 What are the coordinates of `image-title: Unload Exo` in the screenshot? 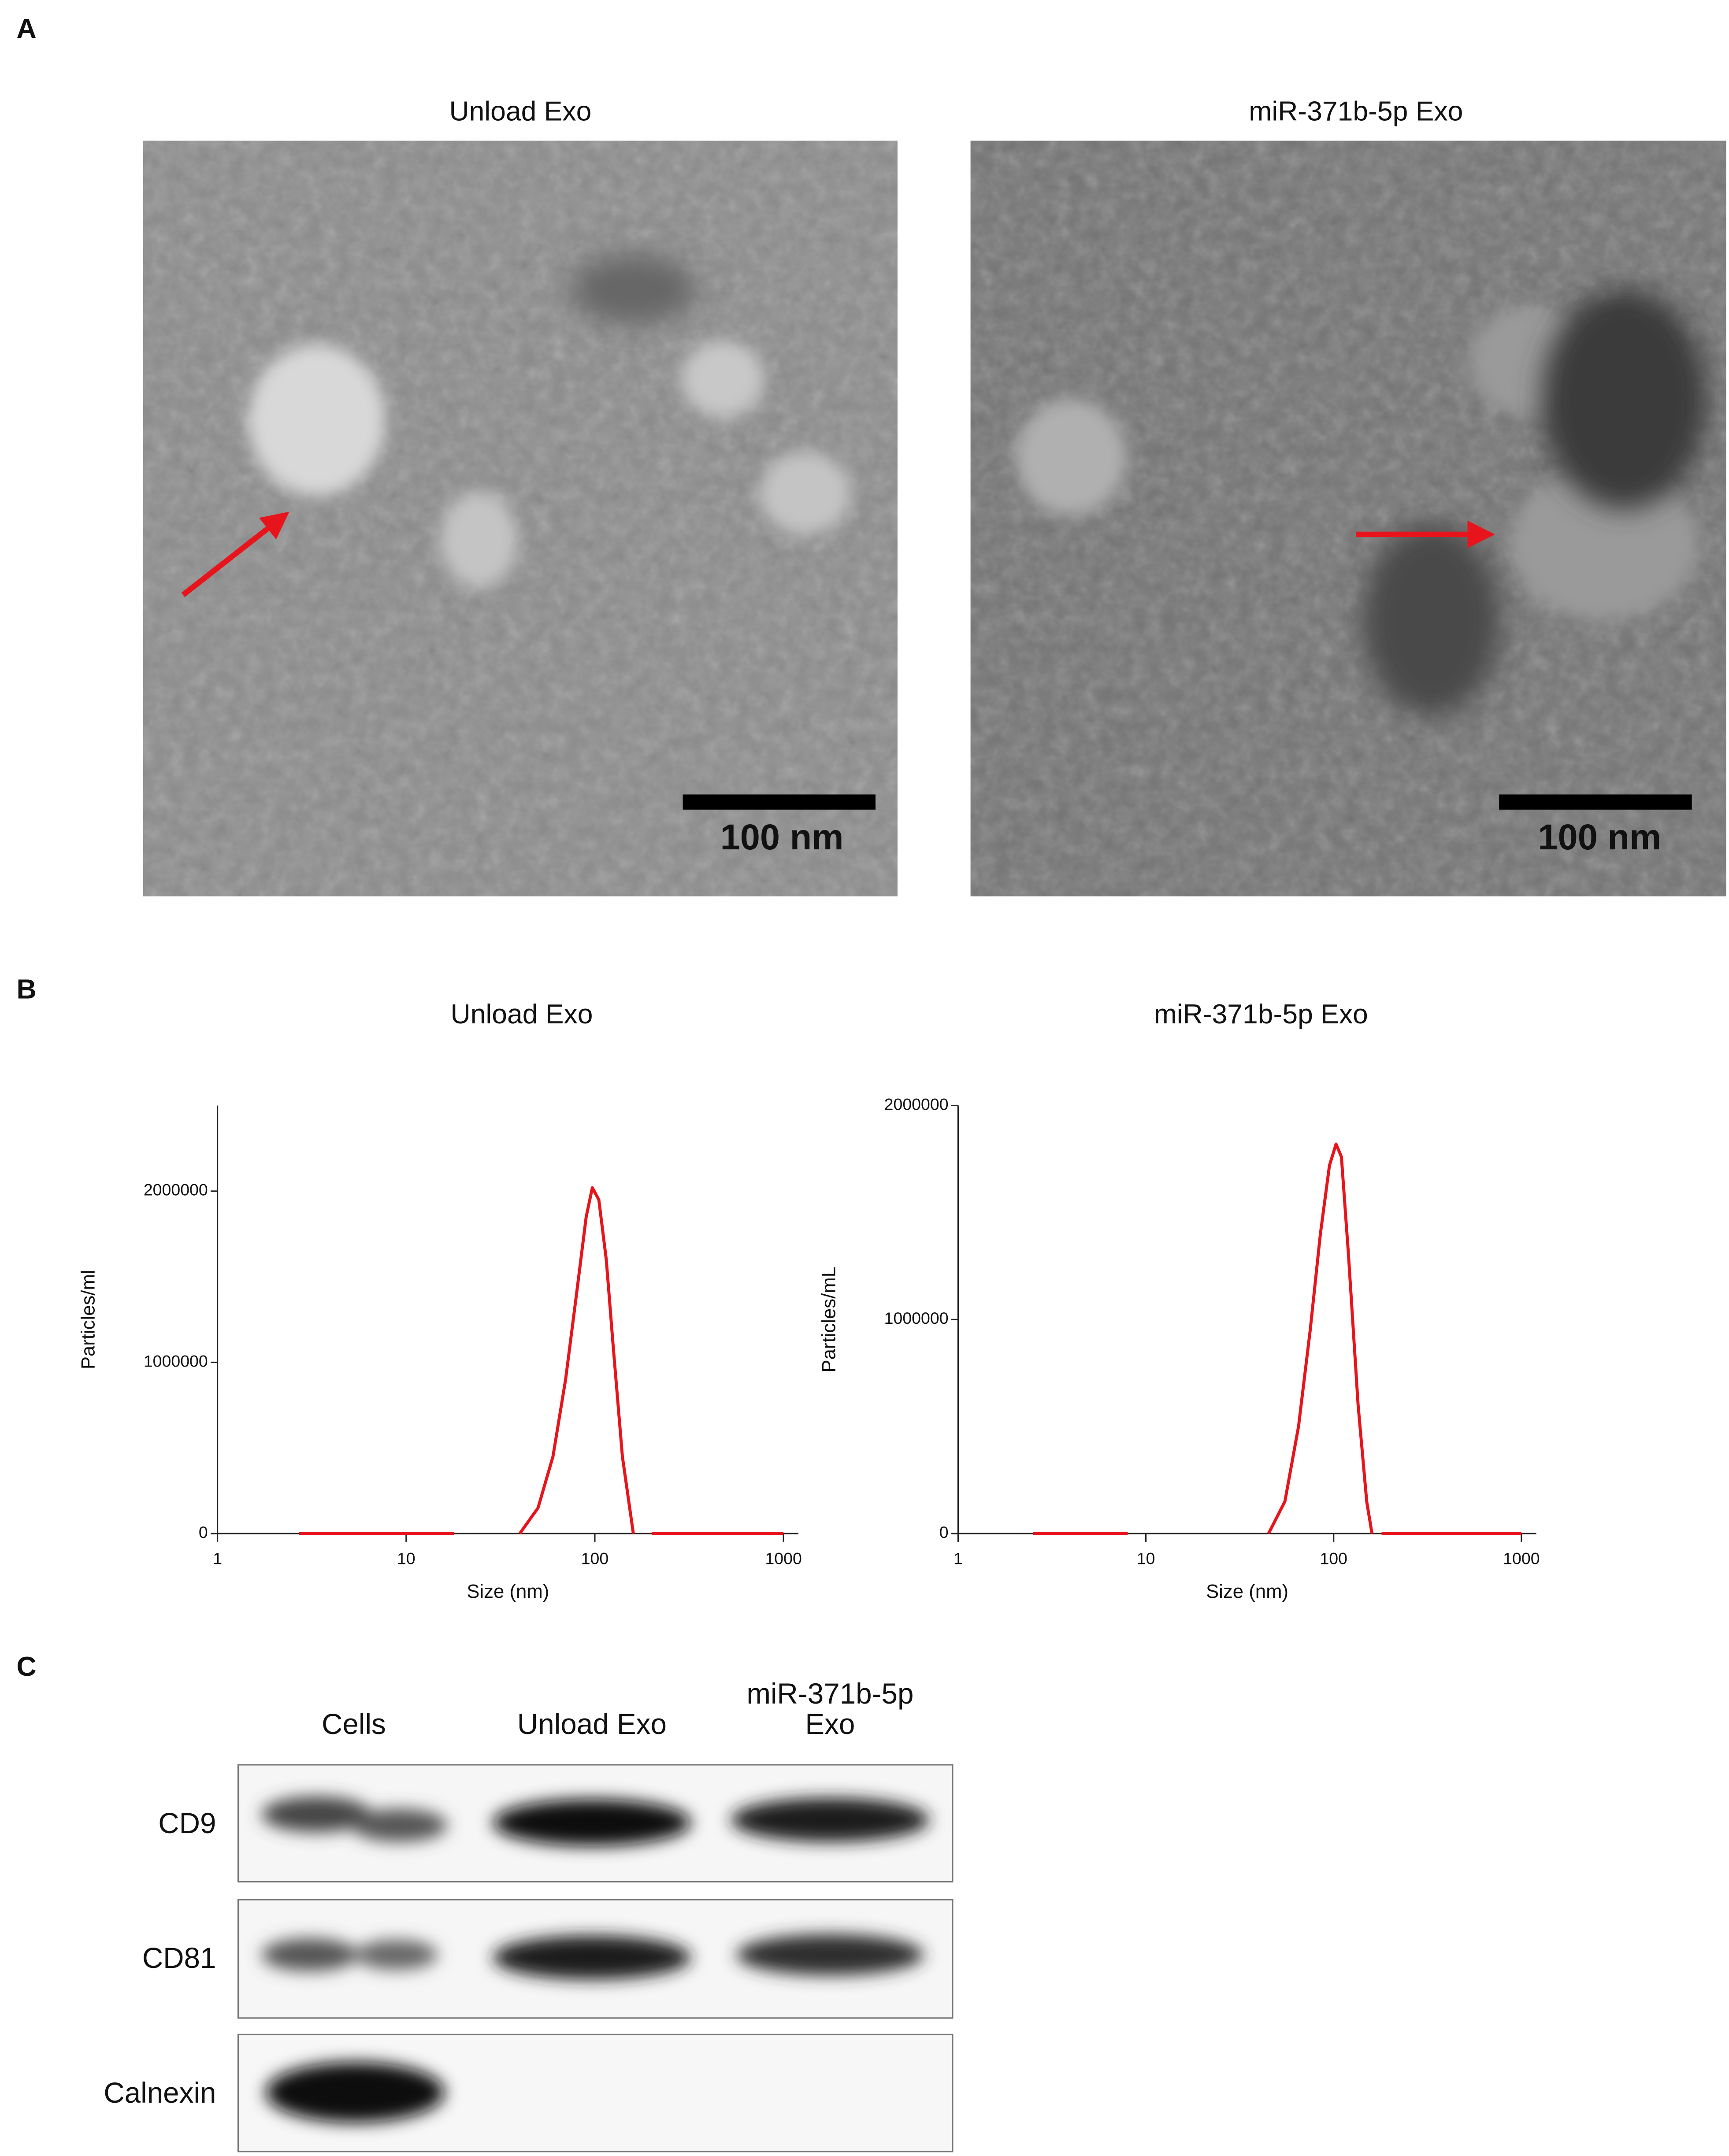 It's located at (520, 111).